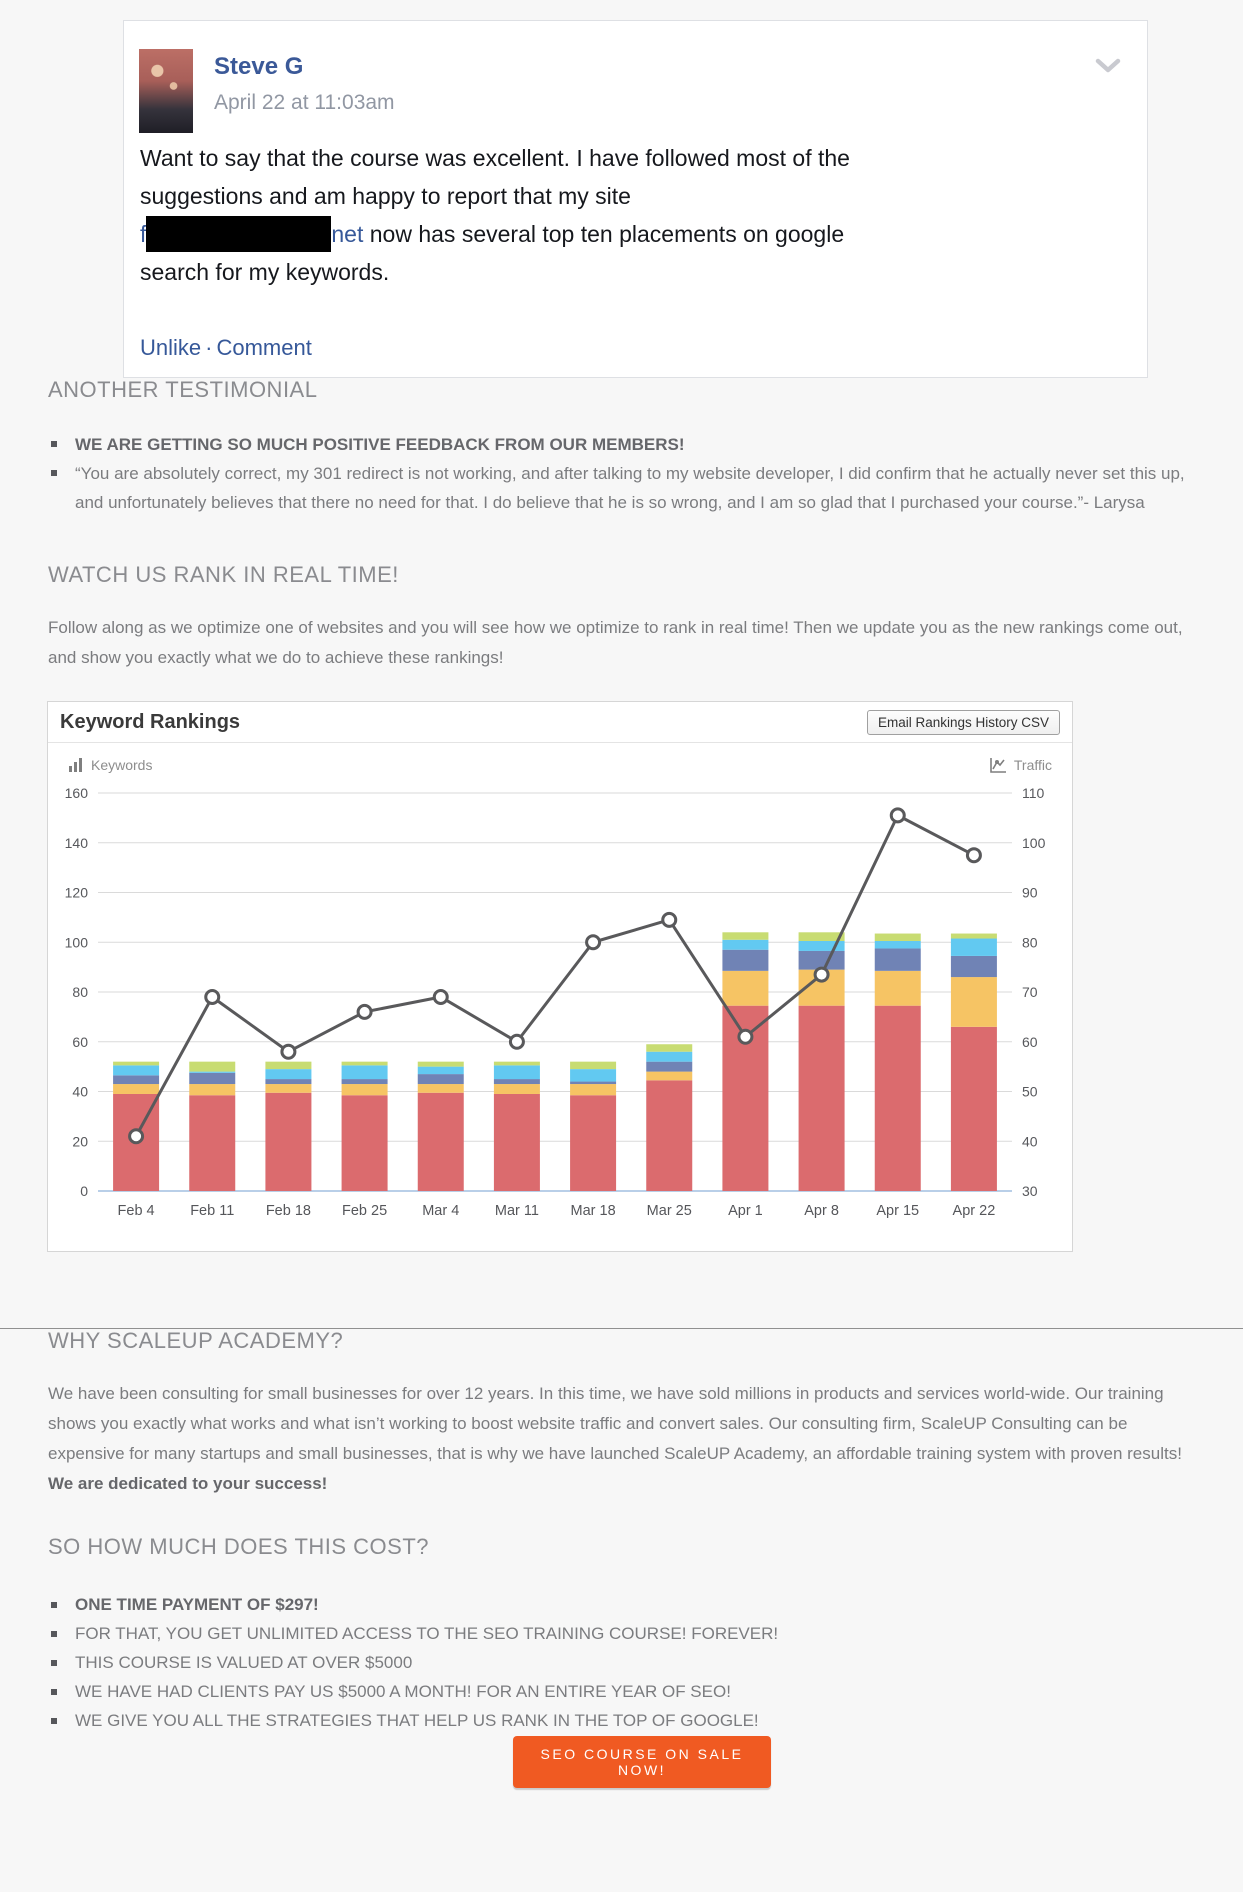  What do you see at coordinates (122, 765) in the screenshot?
I see `keywords-legend-label: Keywords` at bounding box center [122, 765].